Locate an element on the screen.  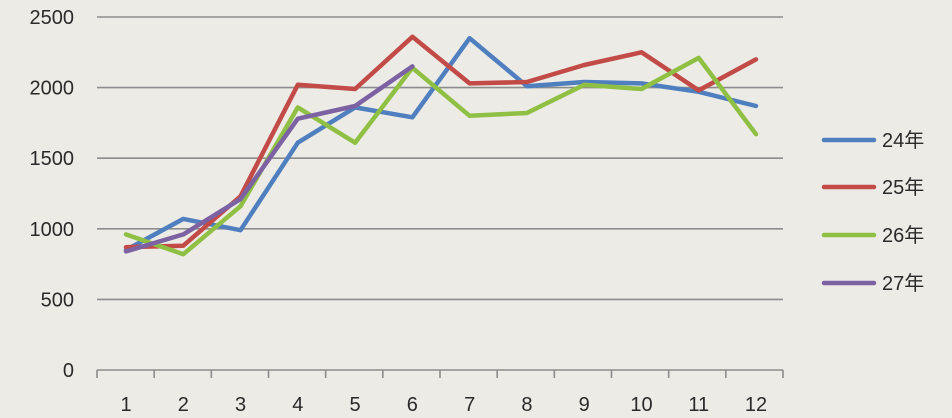
x-axis-tick-labels: 1 2 3 4 5 6 7 8 9 10 11 12 is located at coordinates (443, 405).